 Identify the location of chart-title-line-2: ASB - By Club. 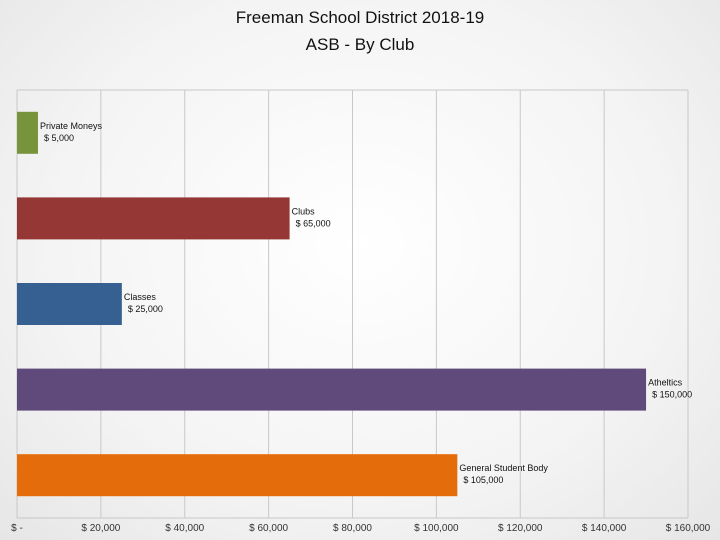
(360, 44).